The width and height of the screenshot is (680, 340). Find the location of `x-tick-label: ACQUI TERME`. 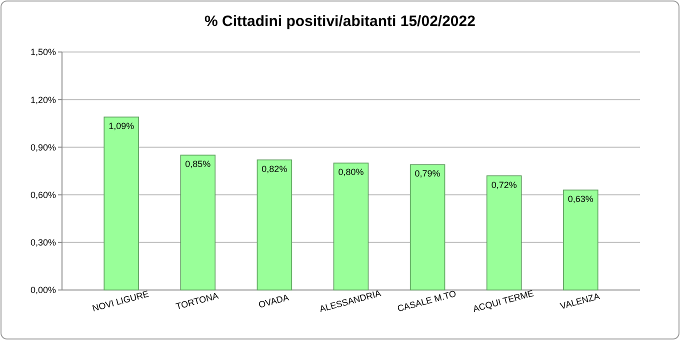

x-tick-label: ACQUI TERME is located at coordinates (503, 301).